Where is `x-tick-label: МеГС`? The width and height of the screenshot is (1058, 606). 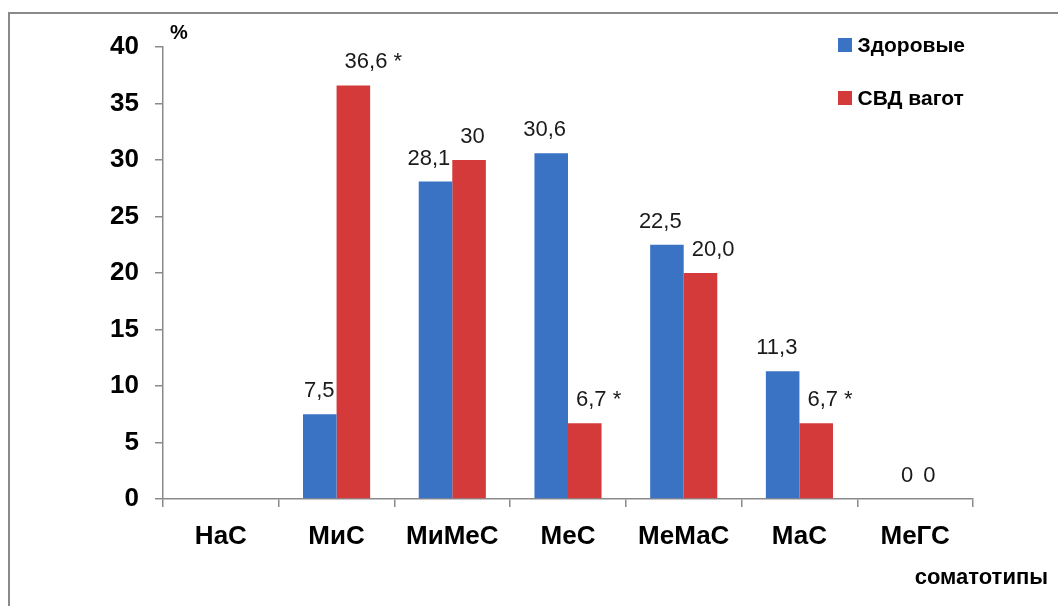 x-tick-label: МеГС is located at coordinates (915, 534).